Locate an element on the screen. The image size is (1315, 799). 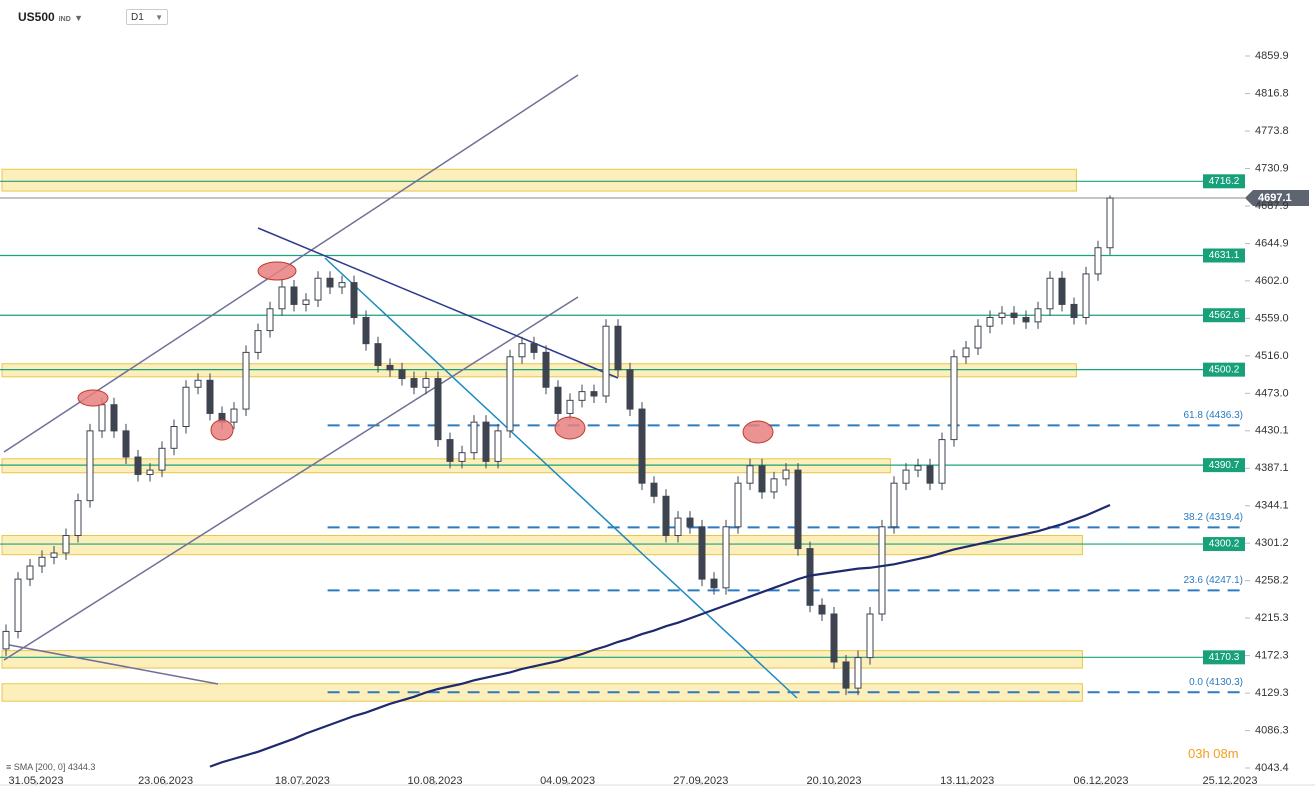
fib-label: 23.6 (4247.1) is located at coordinates (1214, 580).